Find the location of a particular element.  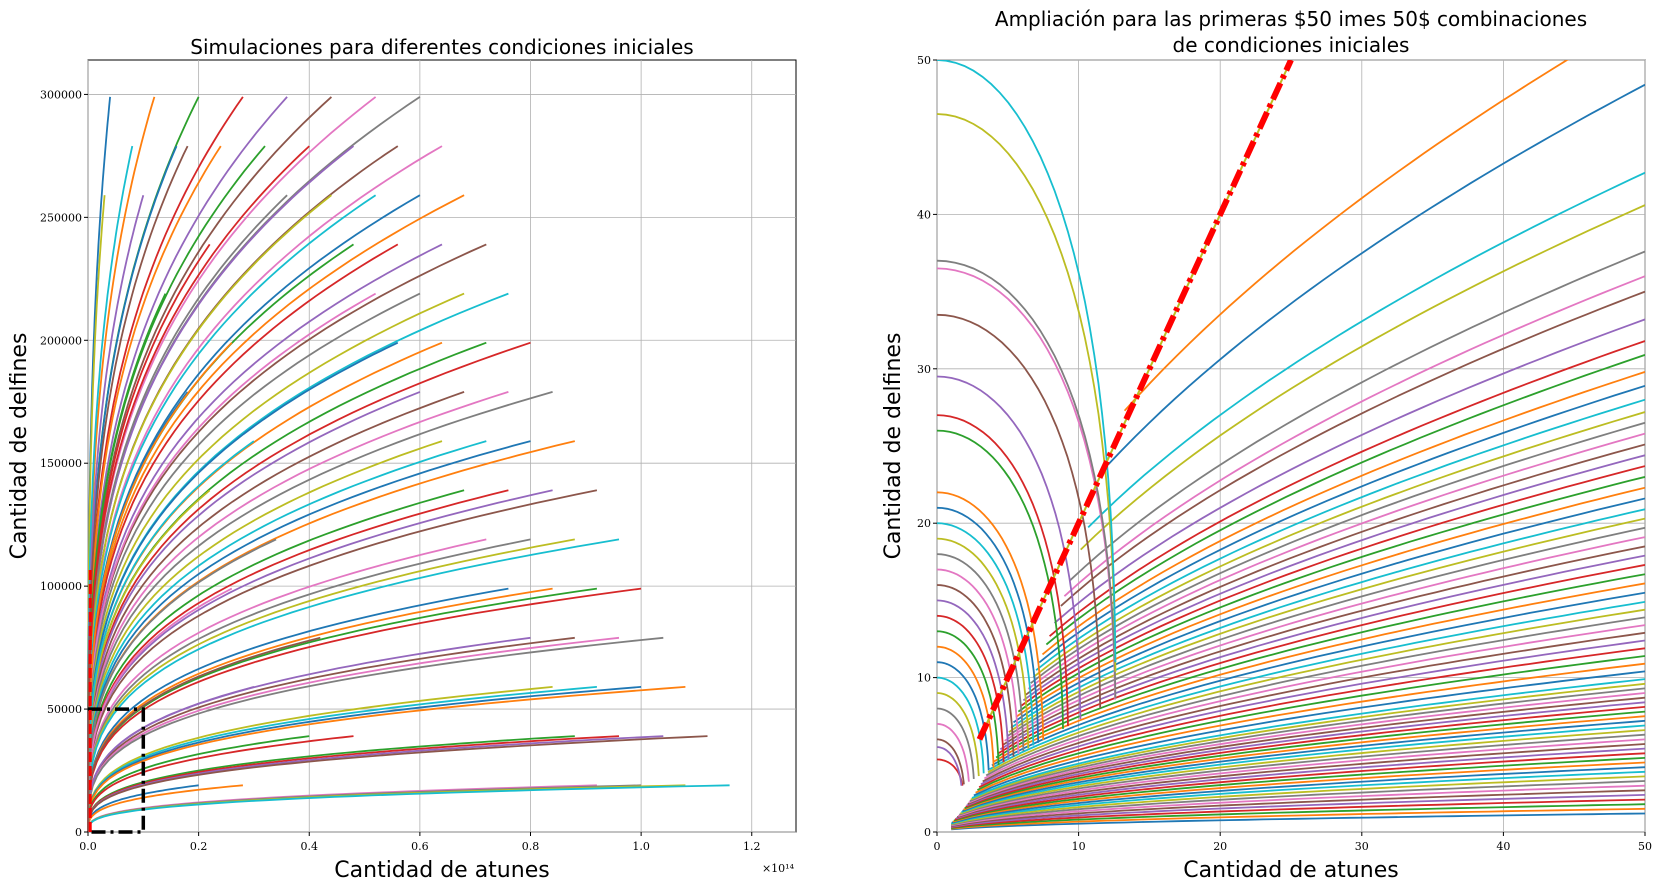

left-chart-x-offset-label: ×10¹⁴ is located at coordinates (778, 868).